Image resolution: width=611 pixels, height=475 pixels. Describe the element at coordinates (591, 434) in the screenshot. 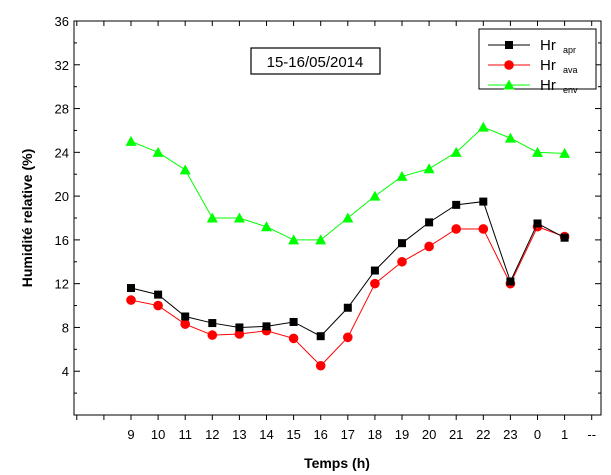

I see `x-tick-label-trailing: --` at that location.